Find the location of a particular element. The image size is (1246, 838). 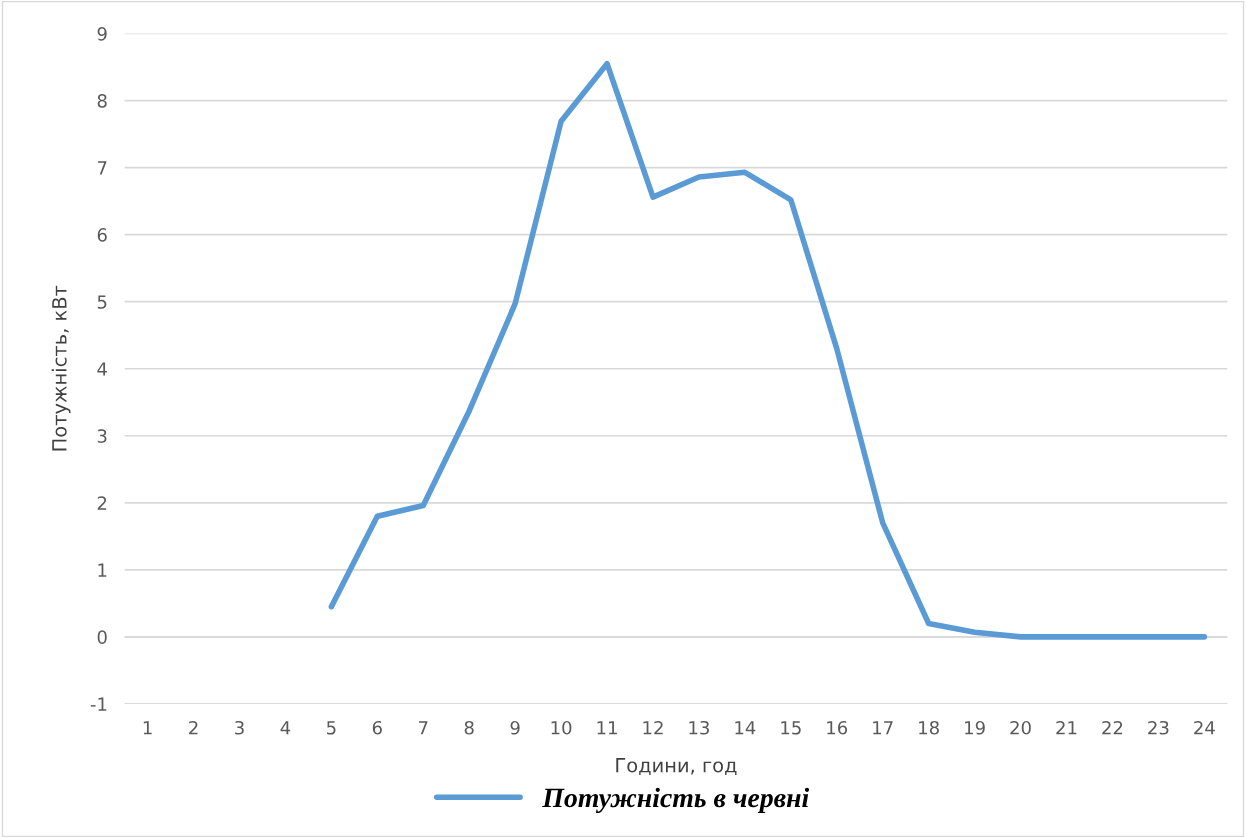

x-tick-label: 3 is located at coordinates (239, 727).